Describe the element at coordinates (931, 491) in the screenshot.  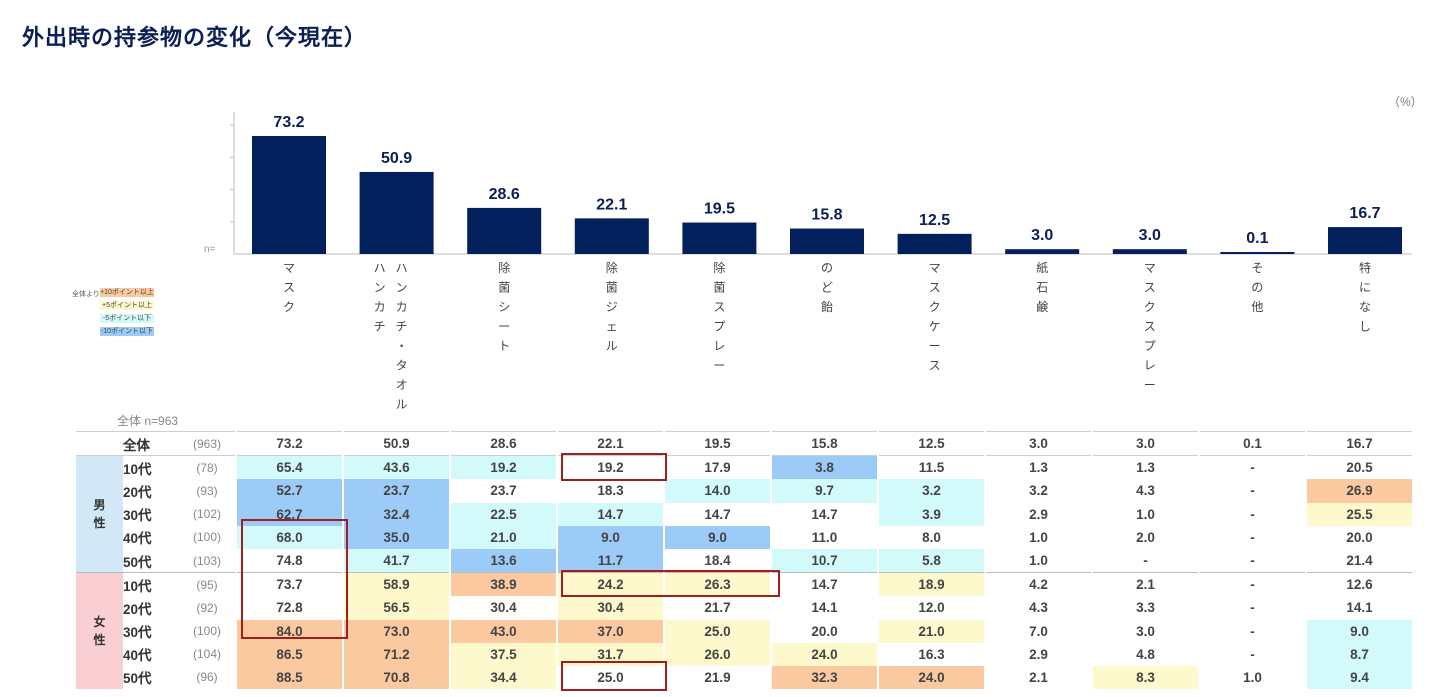
I see `table-cell: 3.2` at that location.